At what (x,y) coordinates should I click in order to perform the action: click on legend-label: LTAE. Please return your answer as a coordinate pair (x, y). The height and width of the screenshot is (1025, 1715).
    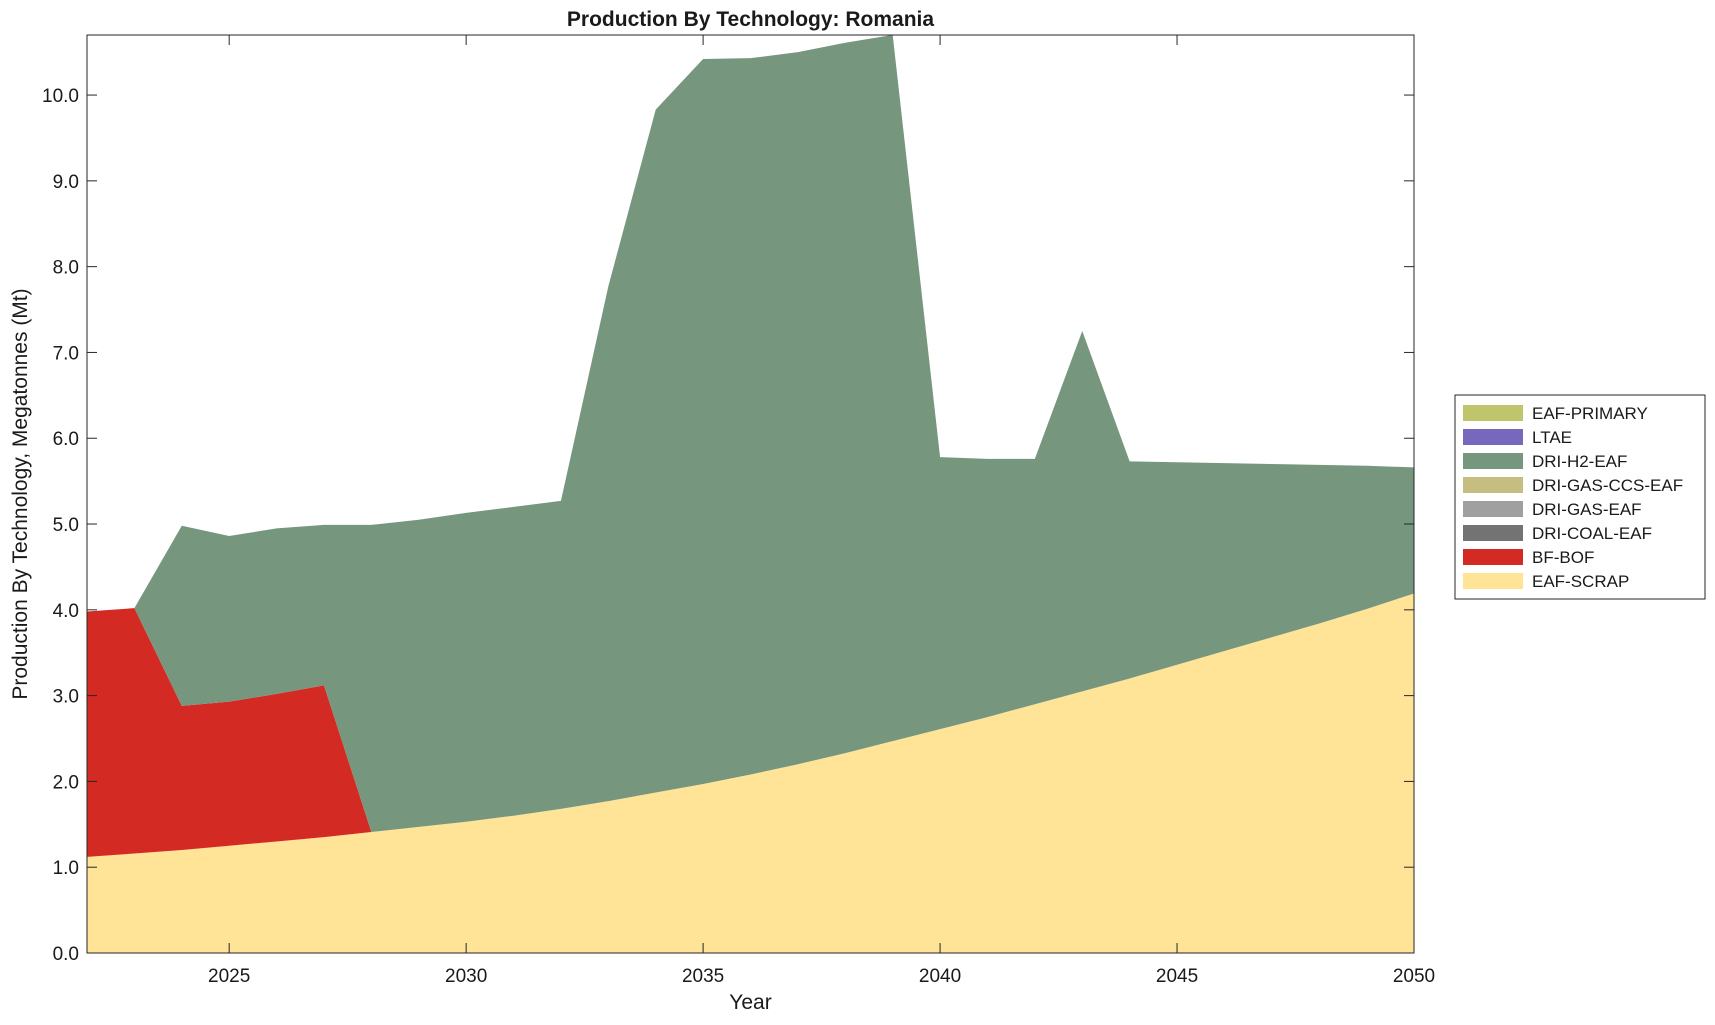
    Looking at the image, I should click on (1552, 437).